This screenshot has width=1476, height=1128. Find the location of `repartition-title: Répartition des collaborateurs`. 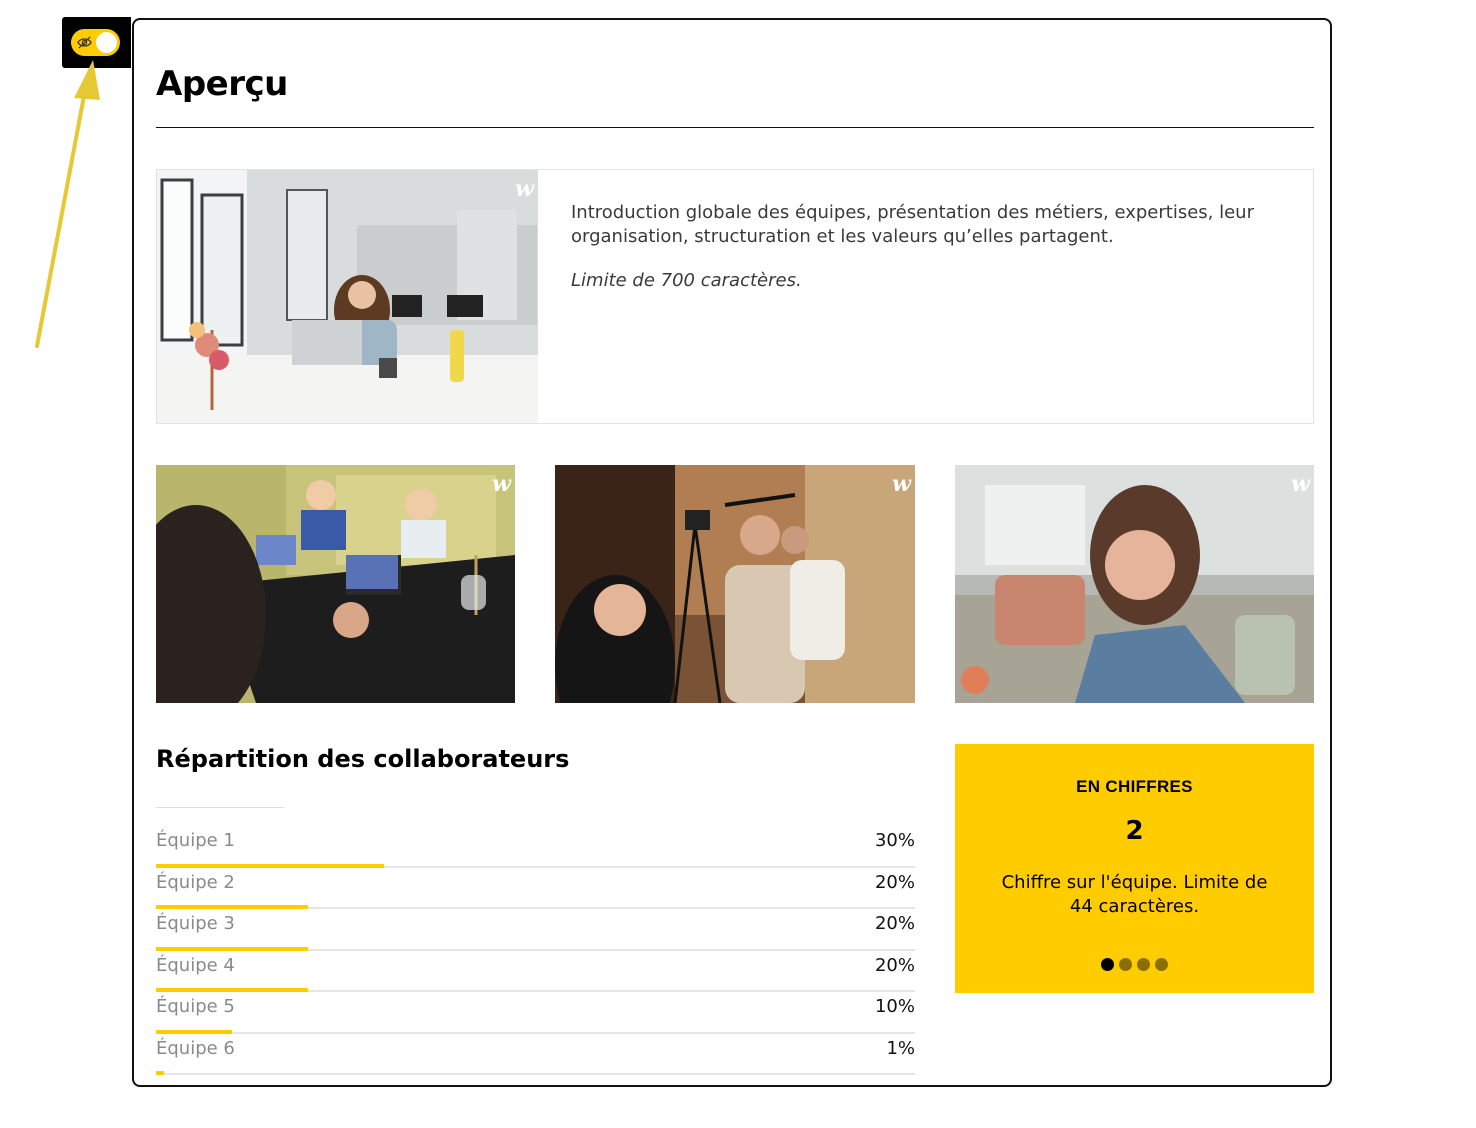

repartition-title: Répartition des collaborateurs is located at coordinates (363, 759).